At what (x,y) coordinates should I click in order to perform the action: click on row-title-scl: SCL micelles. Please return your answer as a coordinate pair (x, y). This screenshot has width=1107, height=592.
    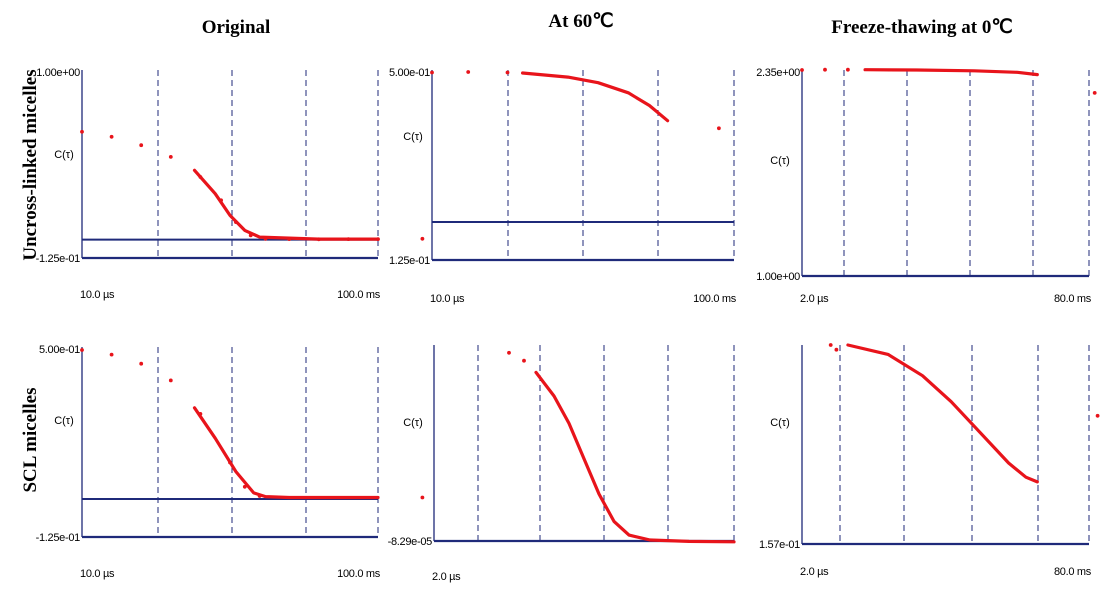
    Looking at the image, I should click on (30, 439).